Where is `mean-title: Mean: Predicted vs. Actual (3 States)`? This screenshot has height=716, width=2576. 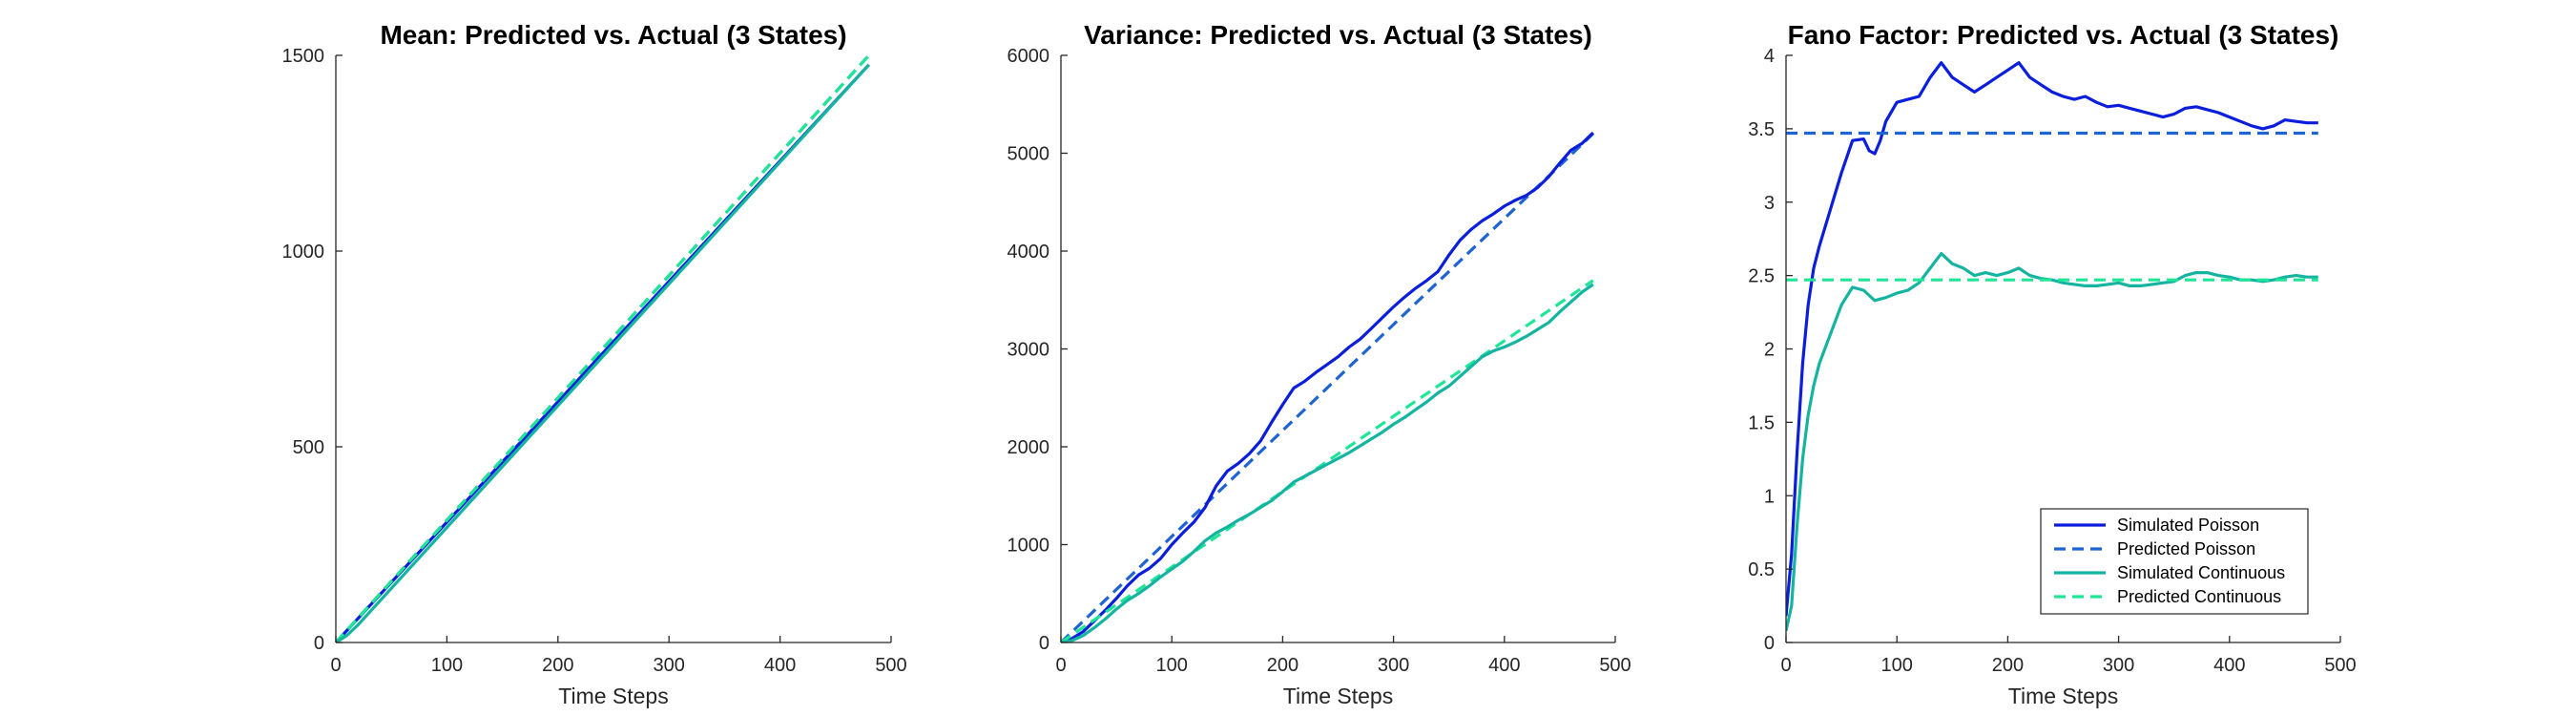
mean-title: Mean: Predicted vs. Actual (3 States) is located at coordinates (613, 35).